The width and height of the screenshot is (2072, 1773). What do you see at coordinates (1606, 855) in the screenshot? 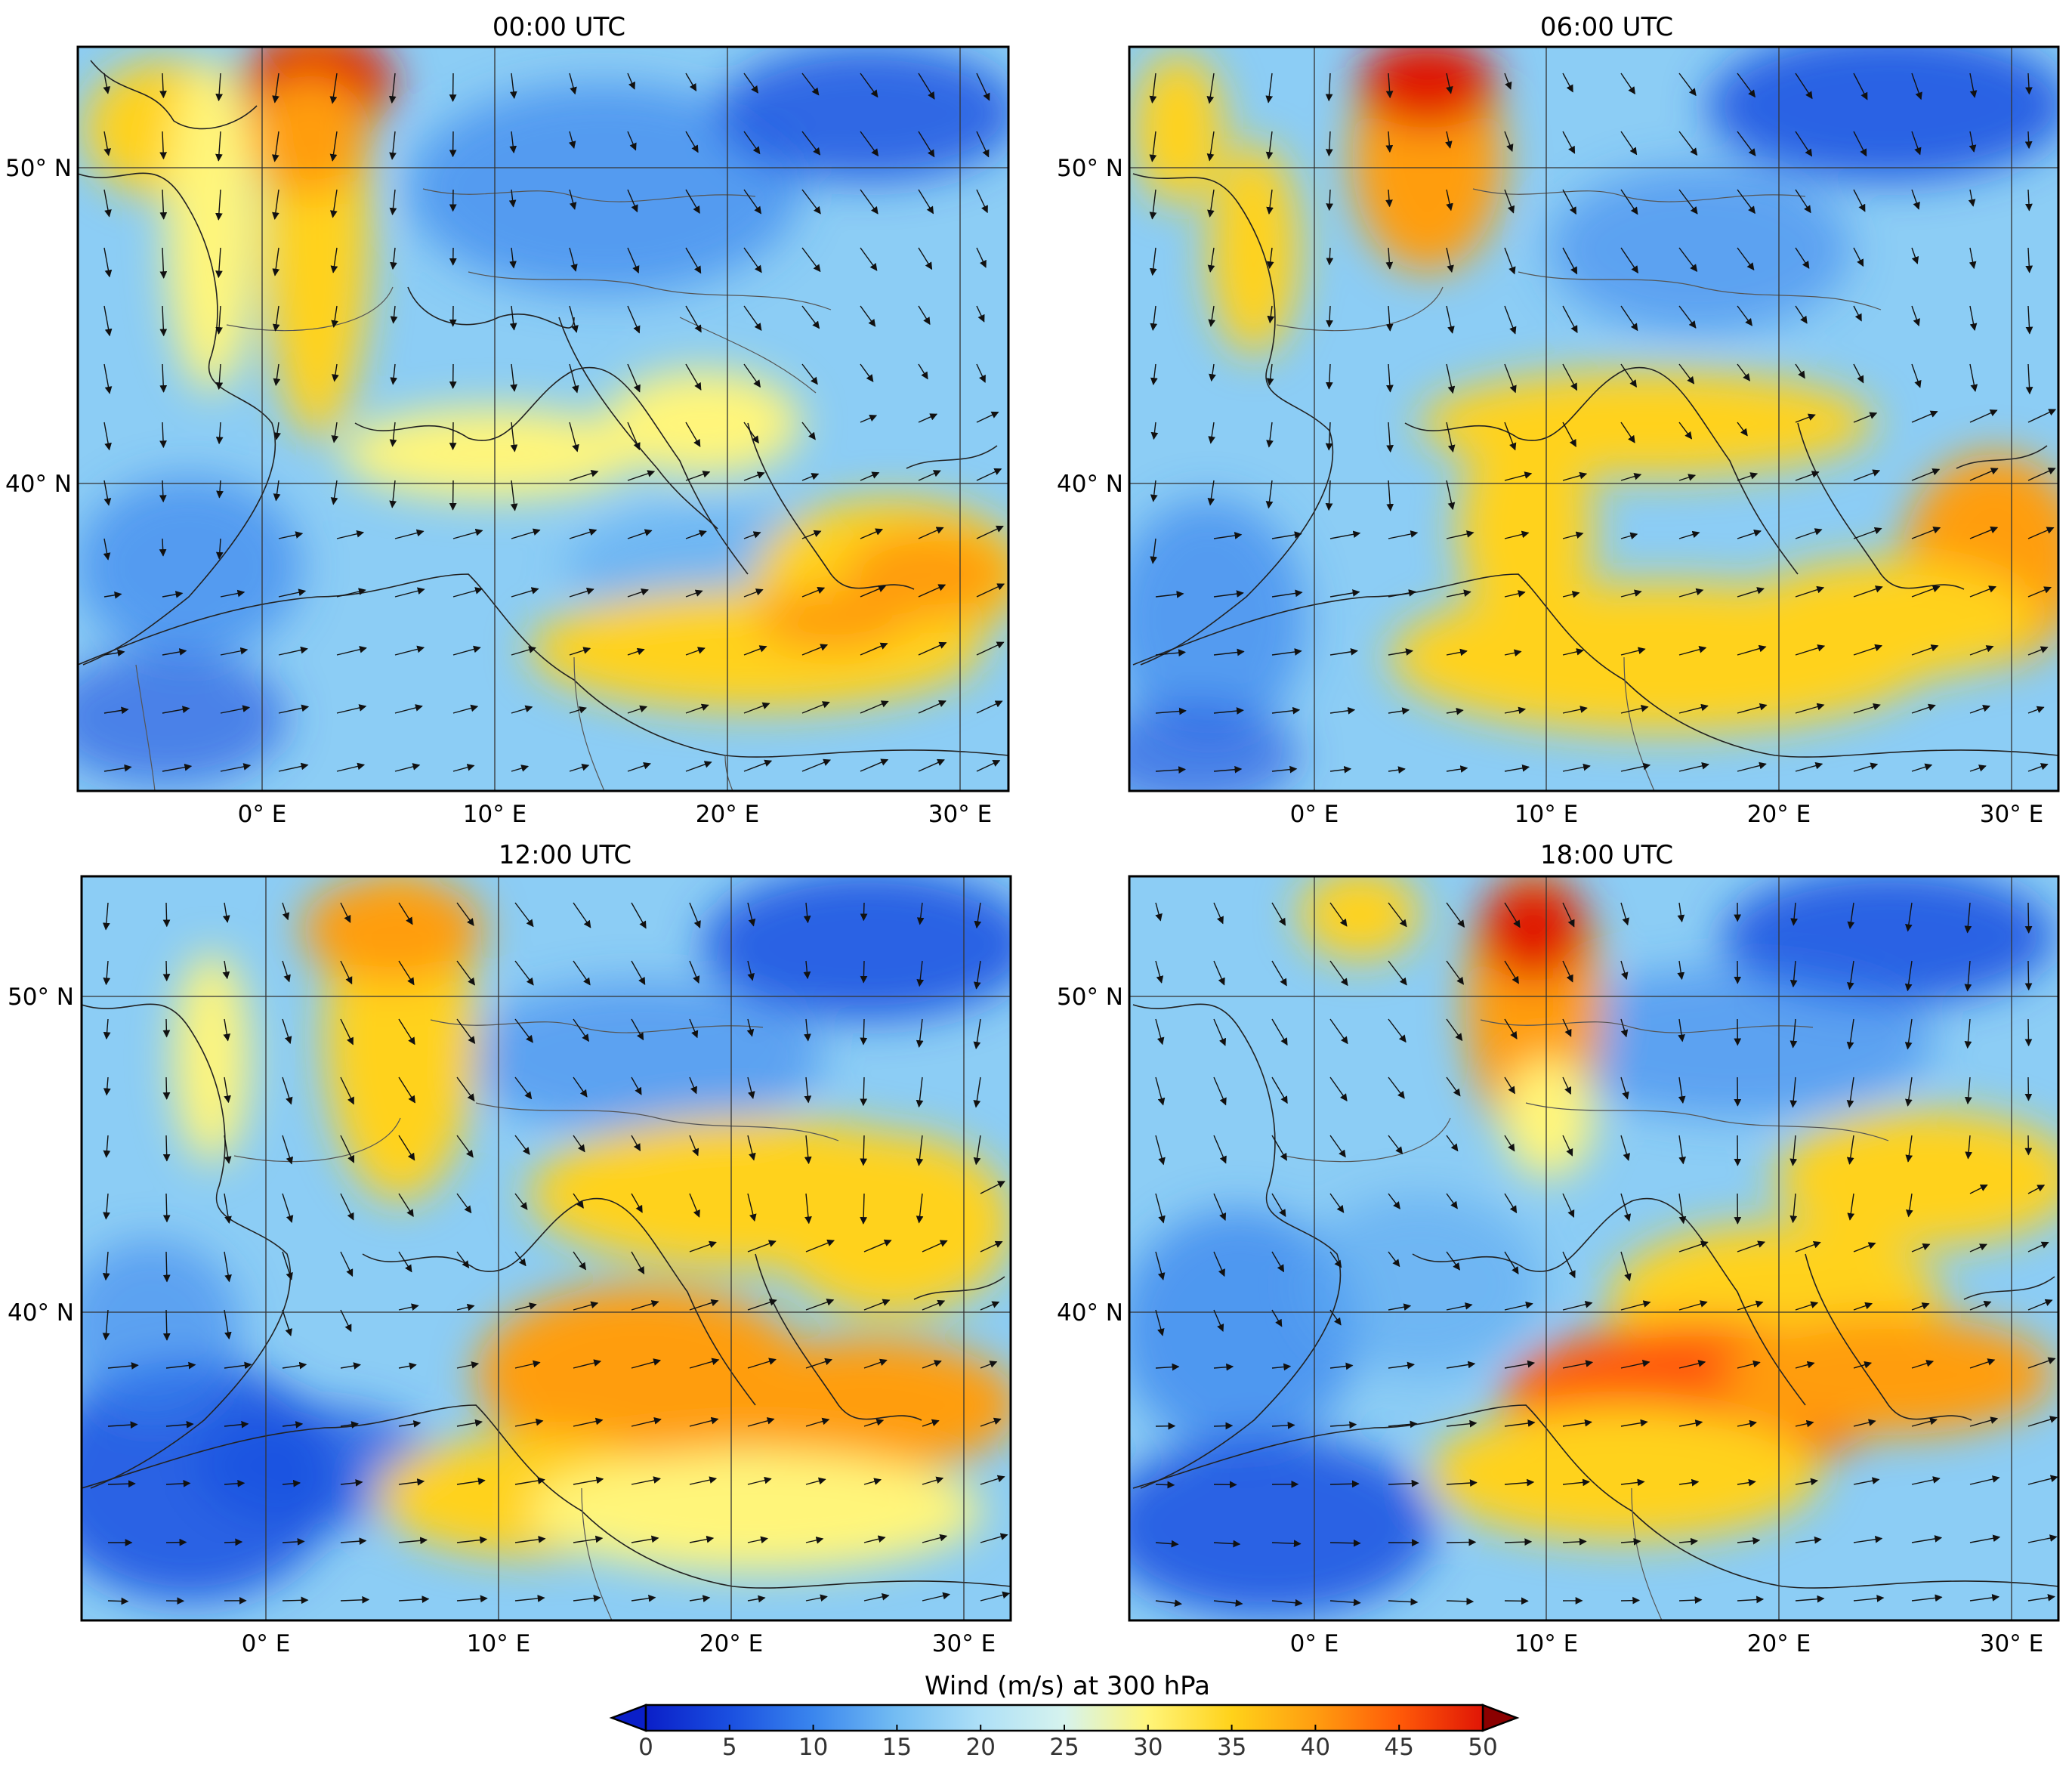
I see `panel-title: 18:00 UTC` at bounding box center [1606, 855].